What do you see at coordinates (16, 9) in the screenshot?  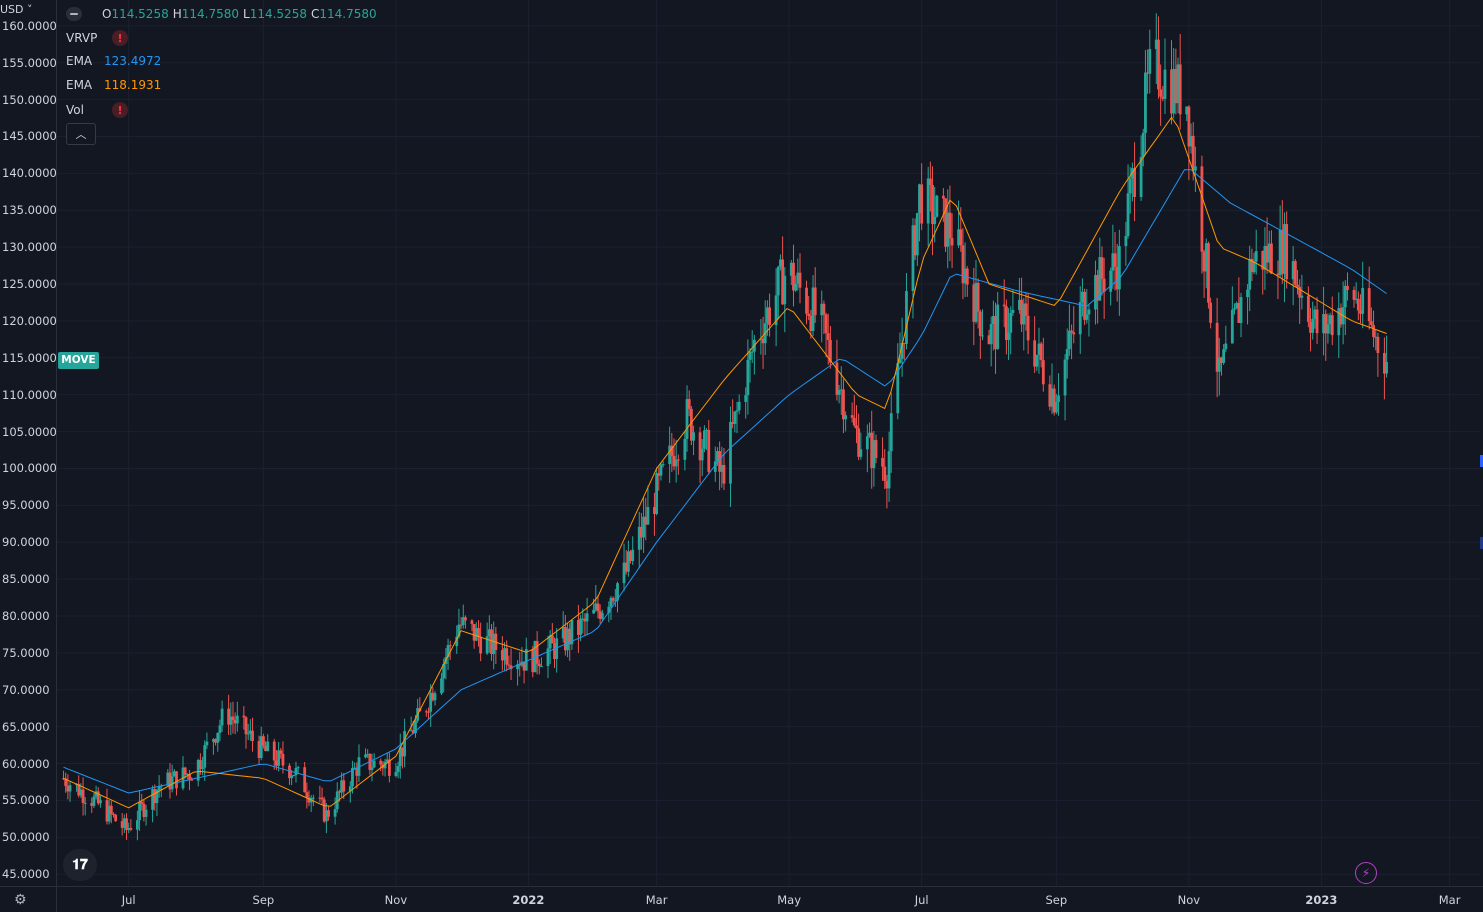 I see `currency-selector: USD ˅` at bounding box center [16, 9].